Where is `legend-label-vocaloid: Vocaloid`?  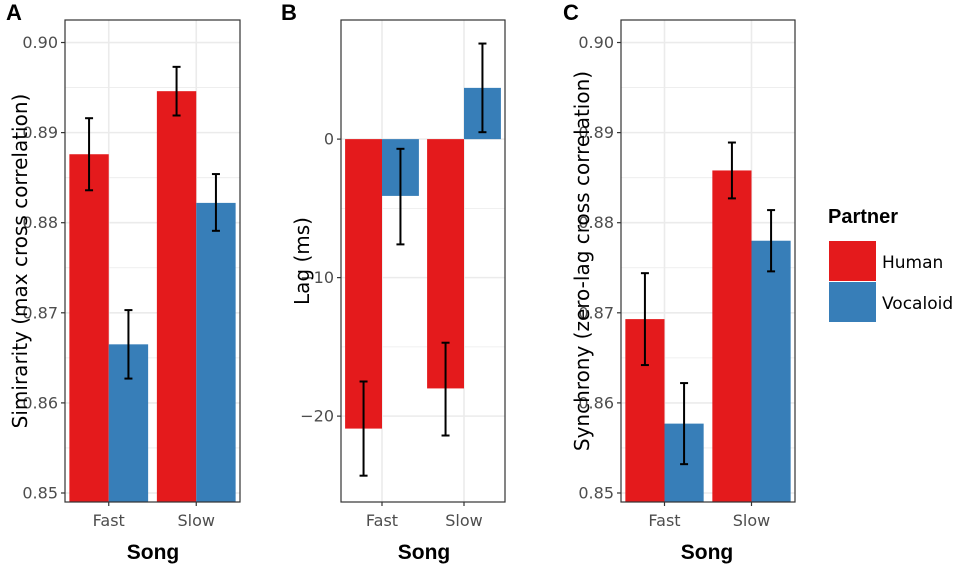 legend-label-vocaloid: Vocaloid is located at coordinates (917, 304).